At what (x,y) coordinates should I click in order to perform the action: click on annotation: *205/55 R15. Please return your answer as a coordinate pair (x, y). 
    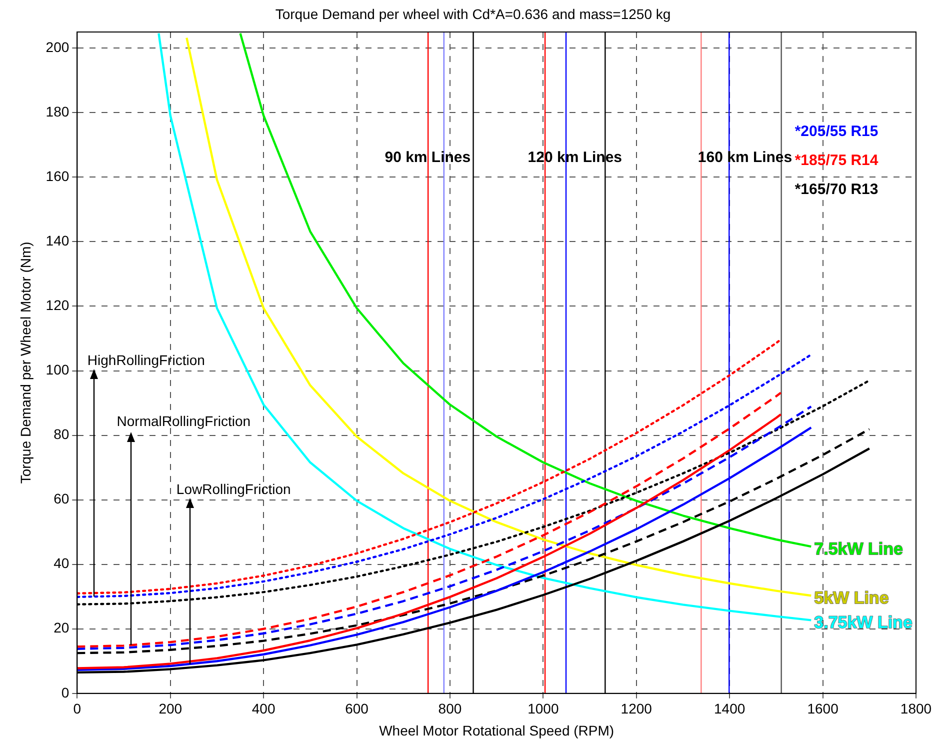
    Looking at the image, I should click on (836, 131).